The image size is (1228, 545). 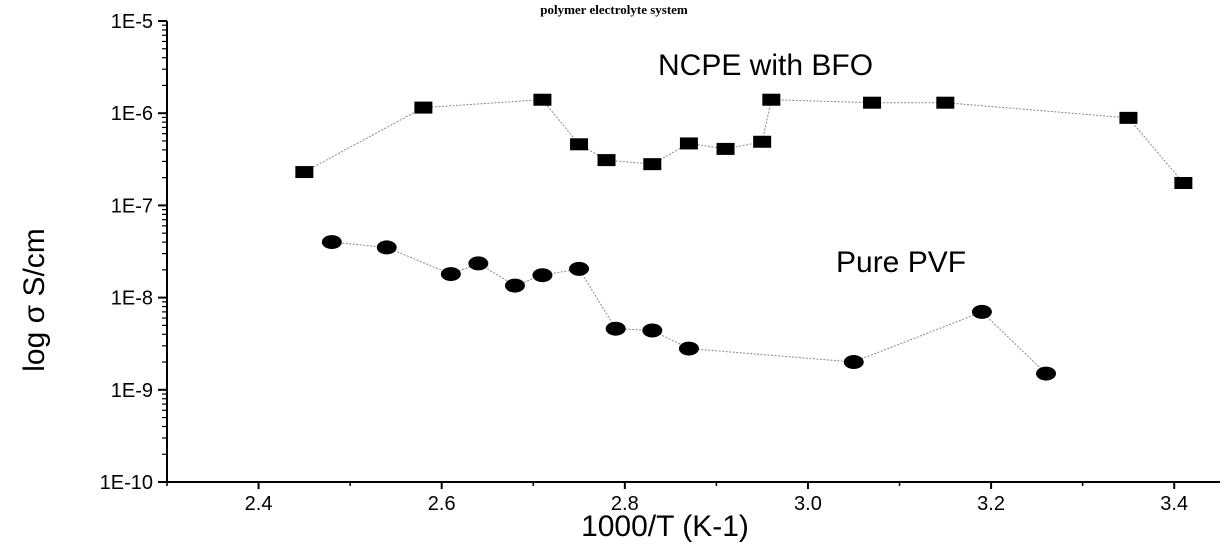 I want to click on figure-caption: polymer electrolyte system, so click(x=614, y=9).